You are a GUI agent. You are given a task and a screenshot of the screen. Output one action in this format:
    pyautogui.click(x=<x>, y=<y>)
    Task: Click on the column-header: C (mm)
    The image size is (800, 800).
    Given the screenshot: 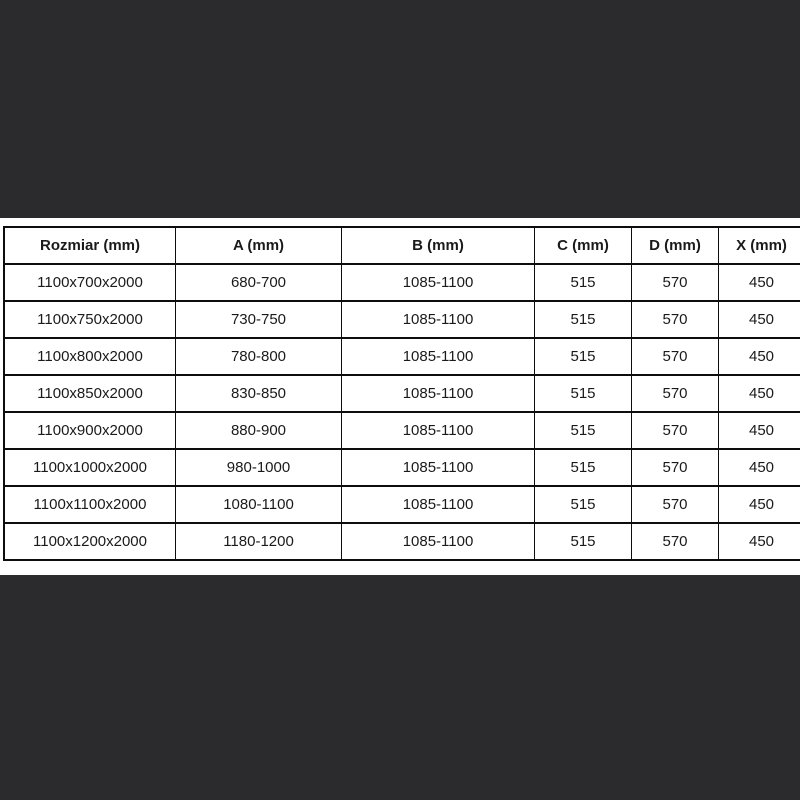 What is the action you would take?
    pyautogui.click(x=583, y=245)
    